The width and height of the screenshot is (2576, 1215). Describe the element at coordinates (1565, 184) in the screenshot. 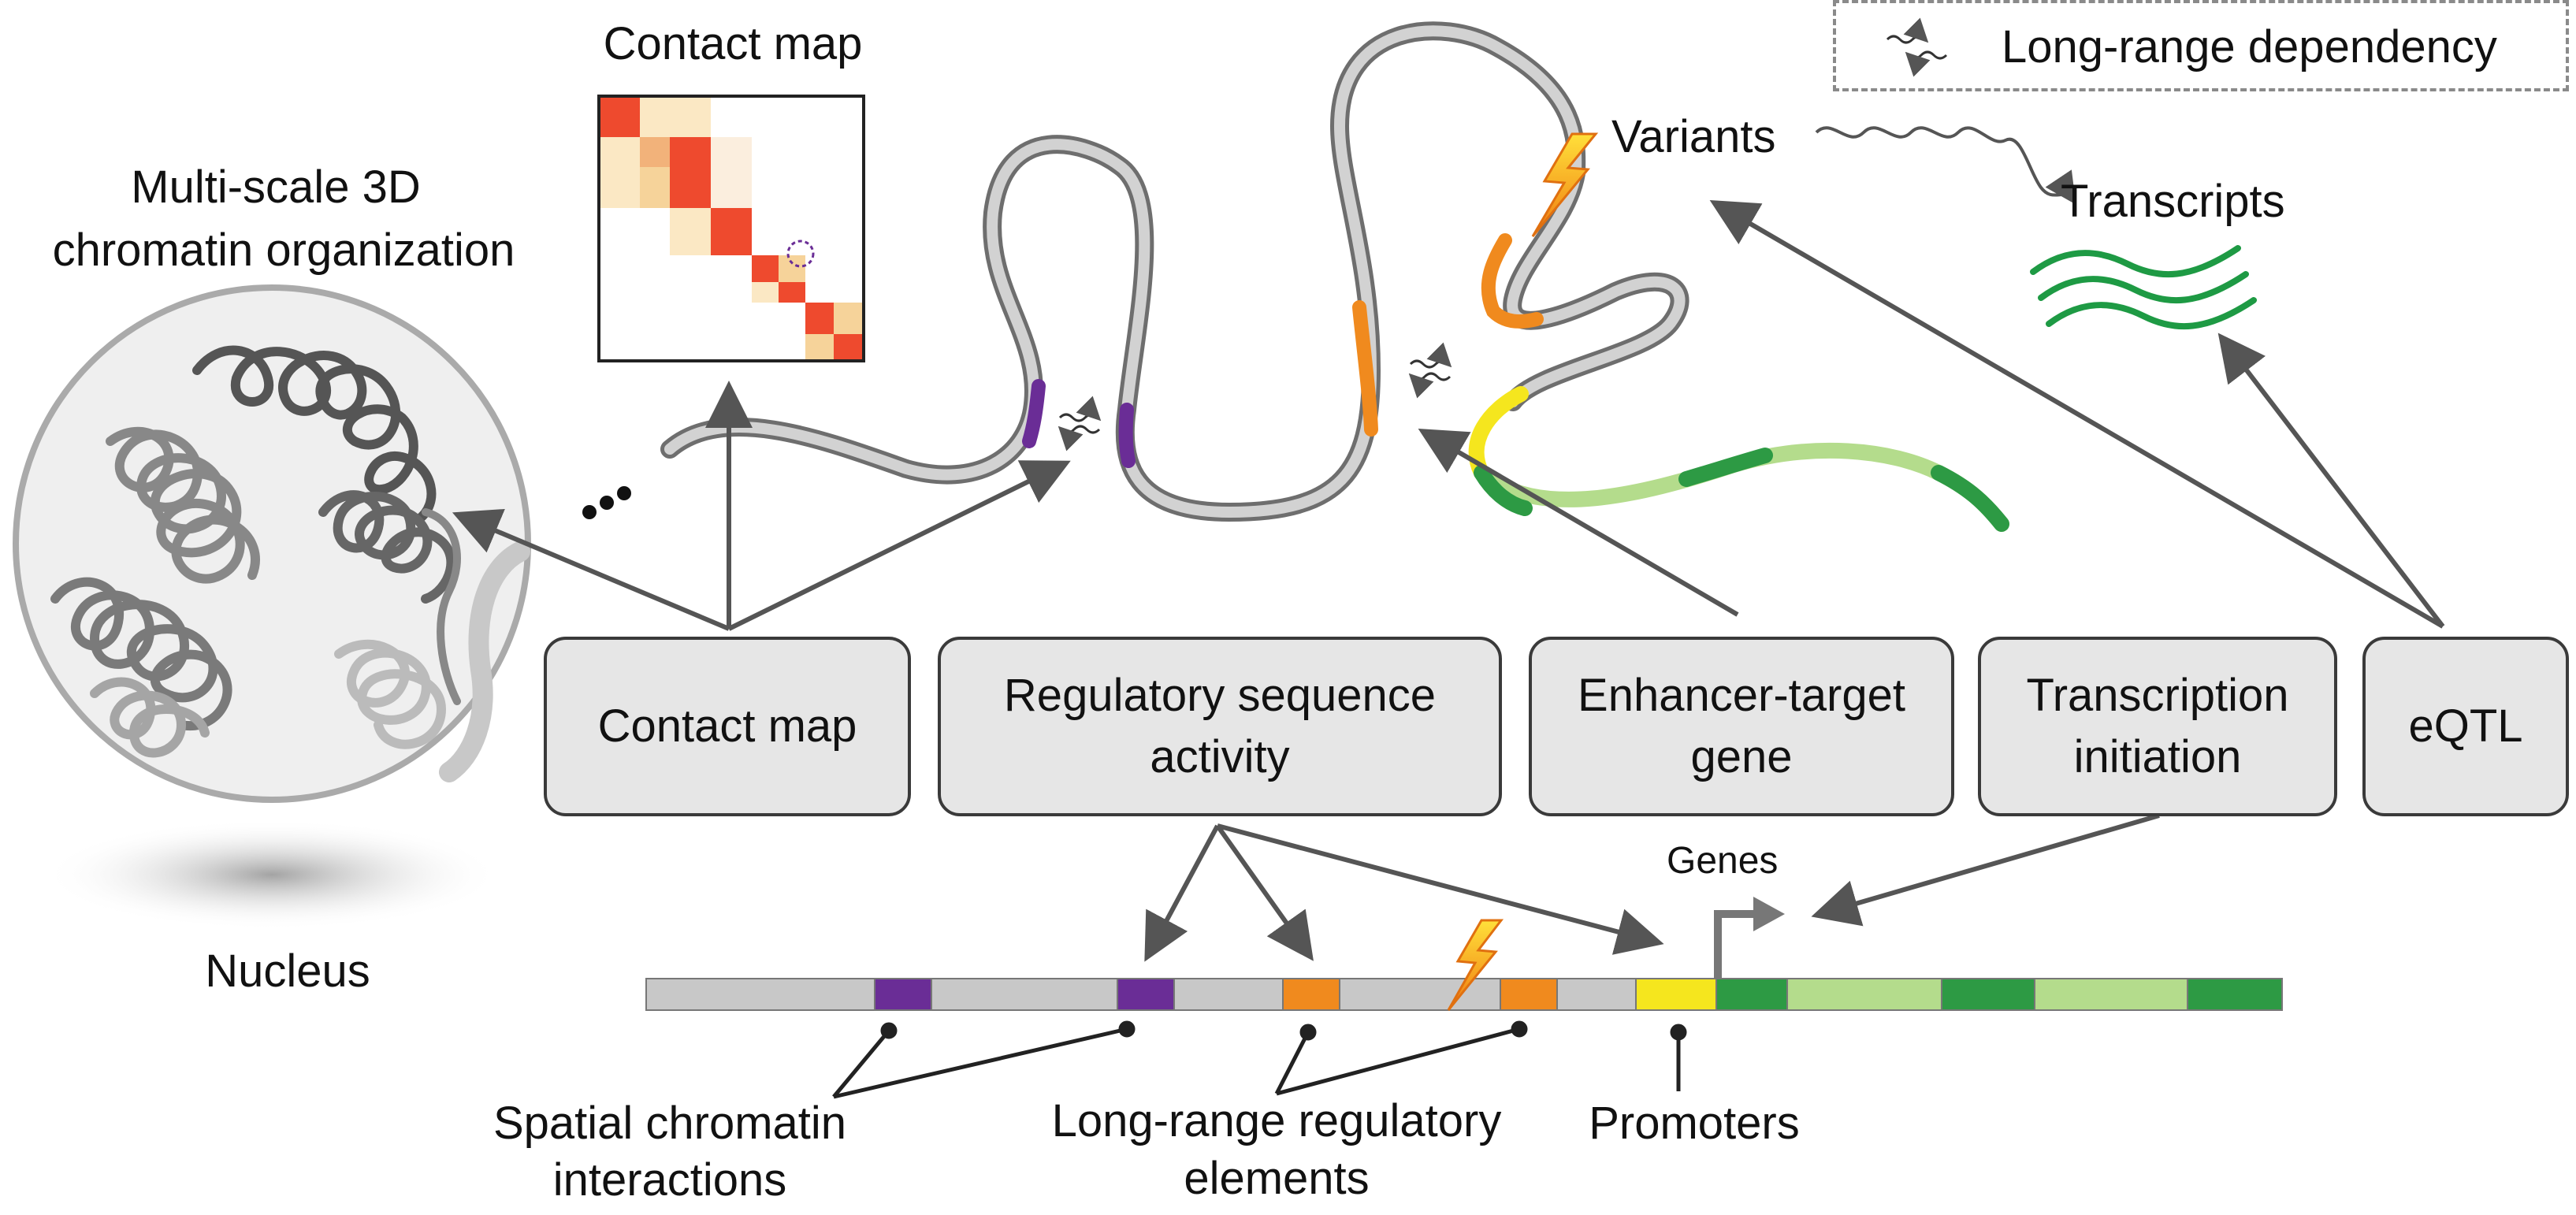

I see `lightning-bolt-icon` at that location.